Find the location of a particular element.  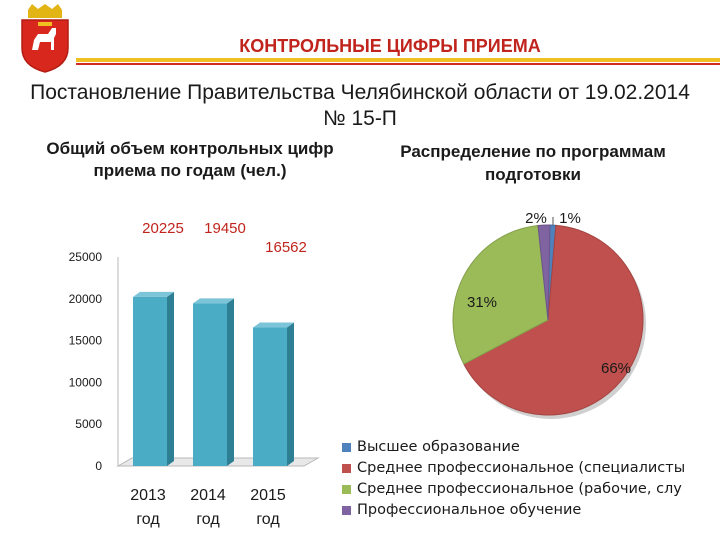

coat-of-arms-logo is located at coordinates (45, 38).